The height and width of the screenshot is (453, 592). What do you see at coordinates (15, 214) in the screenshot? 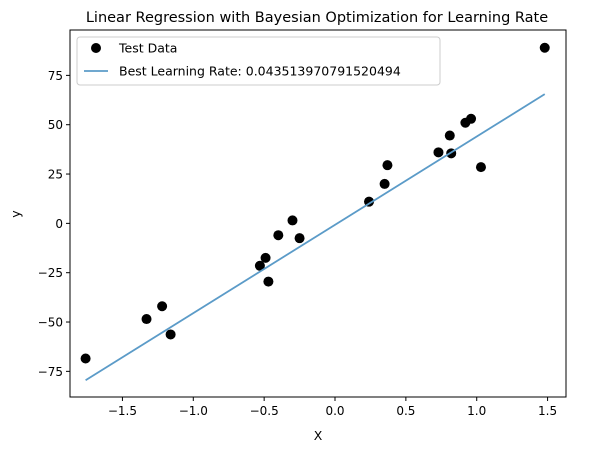
I see `y-axis-label: y` at bounding box center [15, 214].